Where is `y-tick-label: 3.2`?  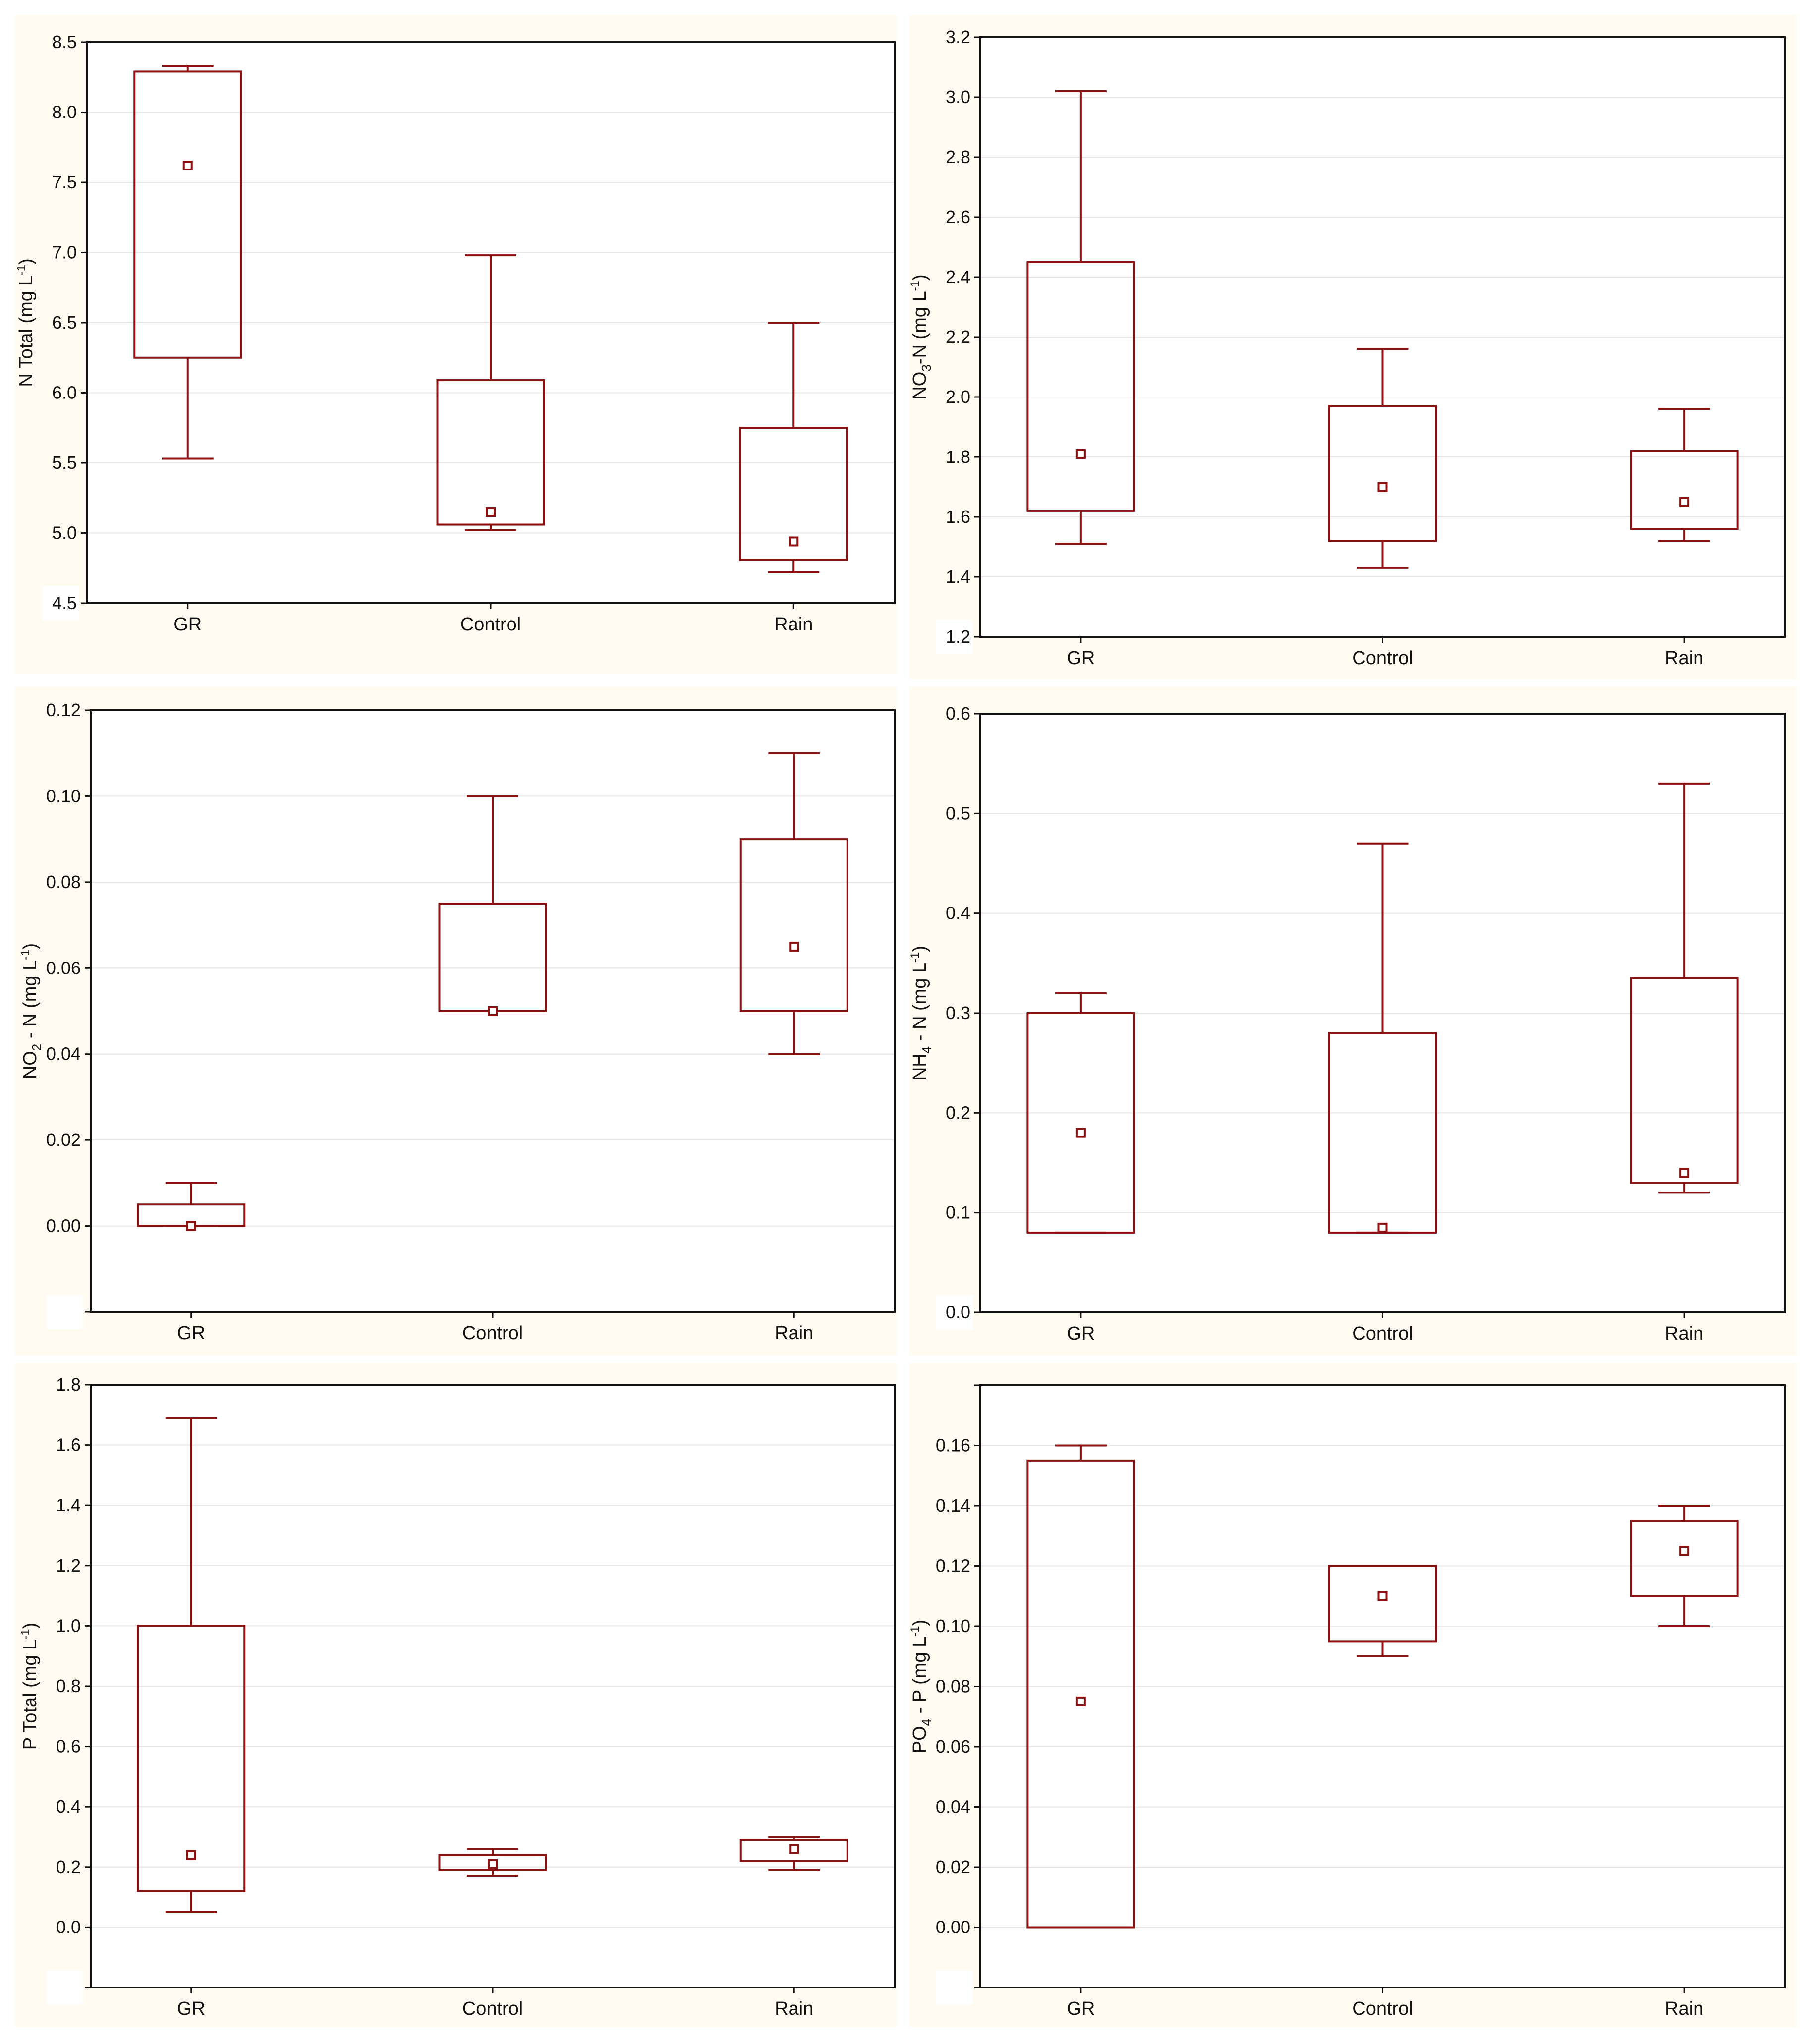 y-tick-label: 3.2 is located at coordinates (958, 37).